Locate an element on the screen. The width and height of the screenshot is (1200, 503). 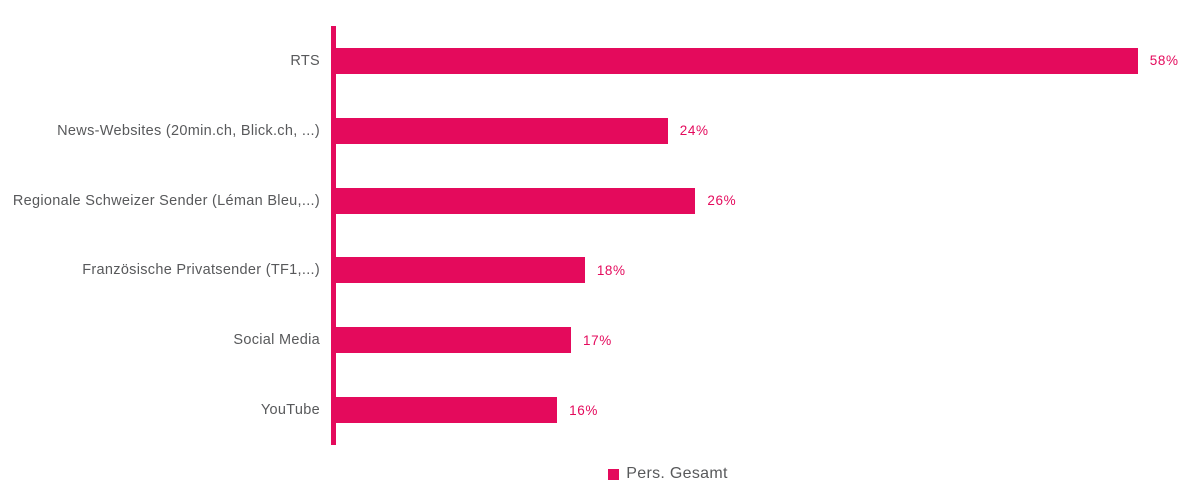
legend: Pers. Gesamt is located at coordinates (634, 474).